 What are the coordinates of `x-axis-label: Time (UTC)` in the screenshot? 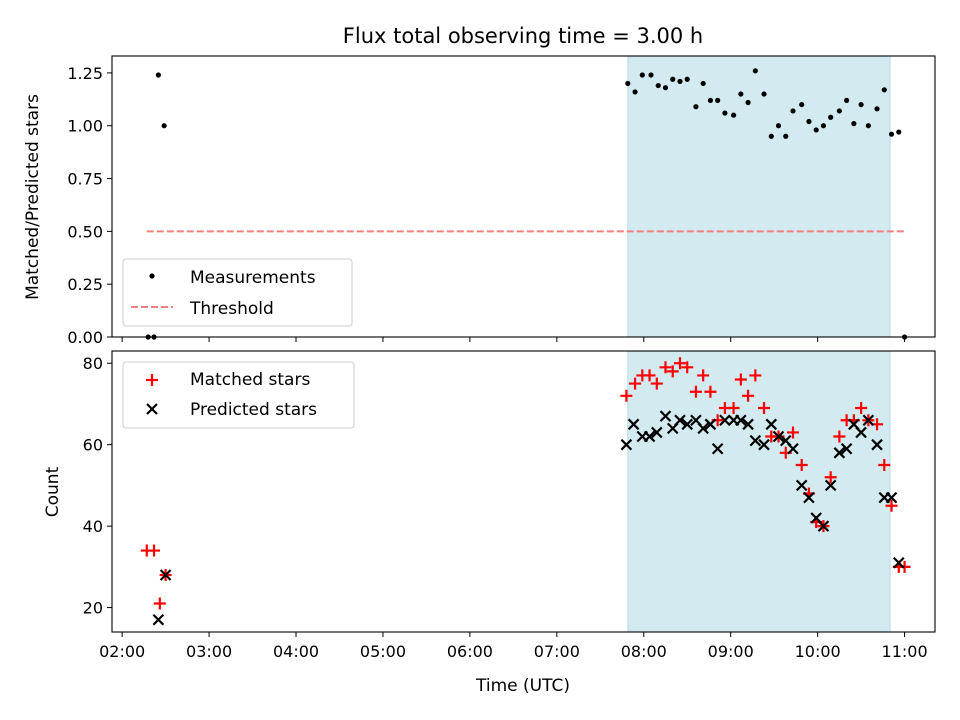 It's located at (522, 686).